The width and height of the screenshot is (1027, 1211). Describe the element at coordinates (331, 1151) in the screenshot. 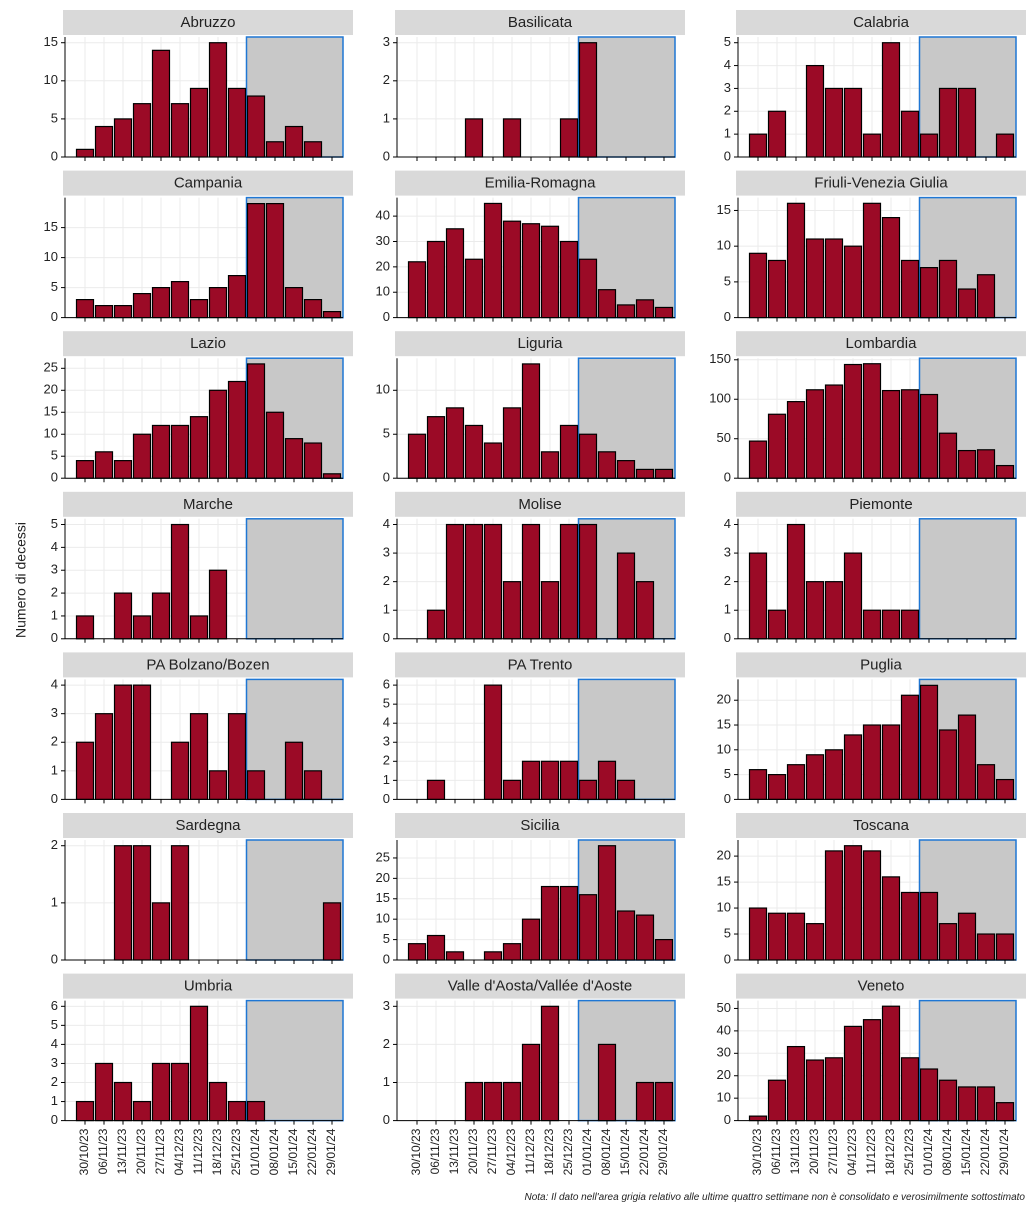

I see `x-tick-label: 29/01/24` at that location.